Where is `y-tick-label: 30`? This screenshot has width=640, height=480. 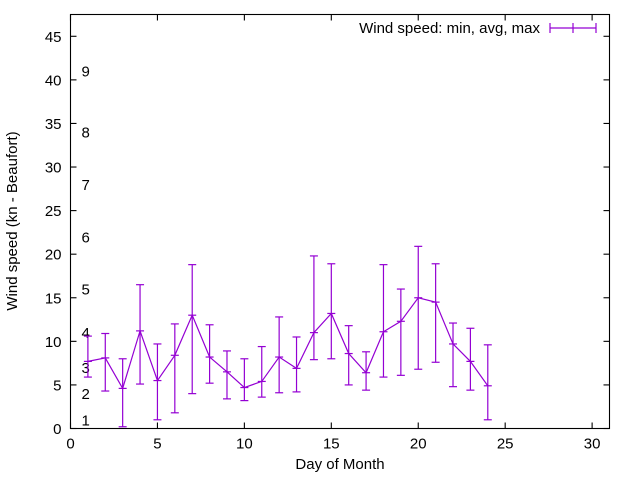
y-tick-label: 30 is located at coordinates (53, 168).